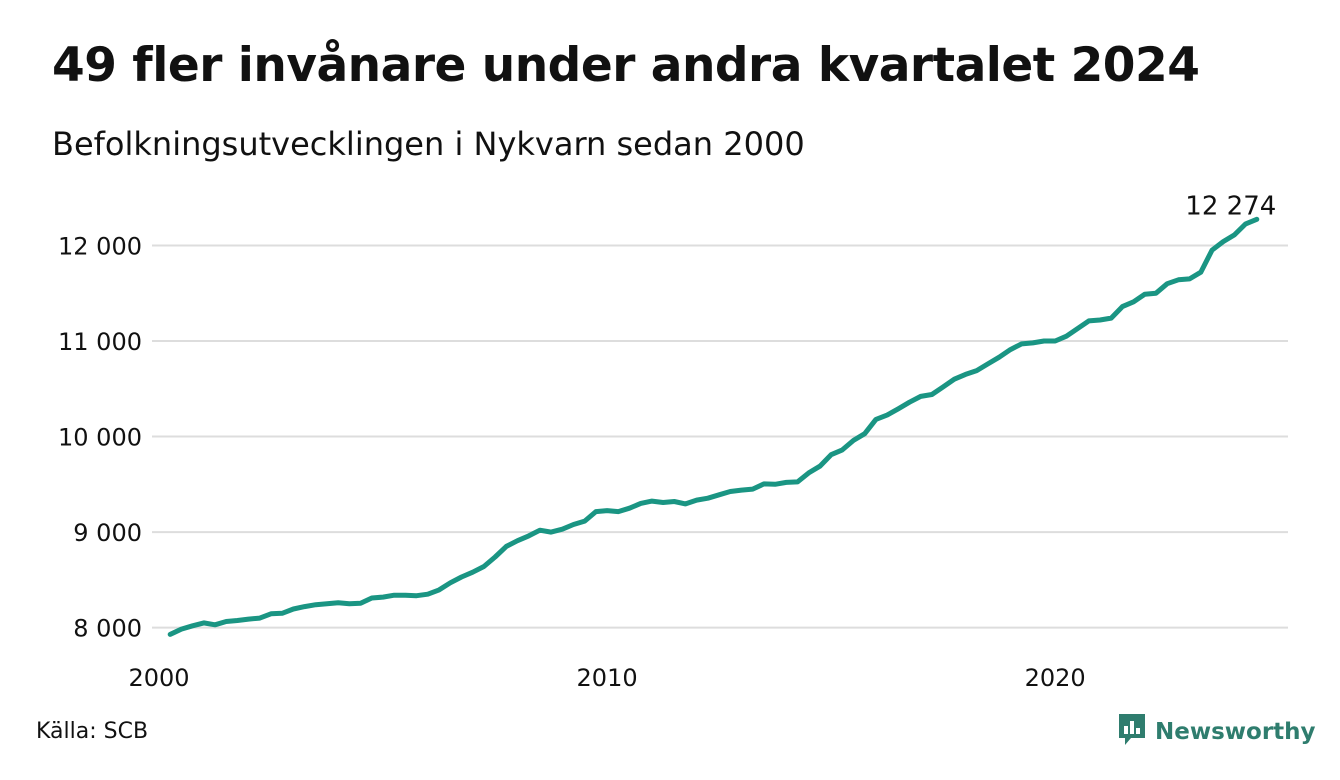  I want to click on x-tick-label: 2020, so click(1055, 678).